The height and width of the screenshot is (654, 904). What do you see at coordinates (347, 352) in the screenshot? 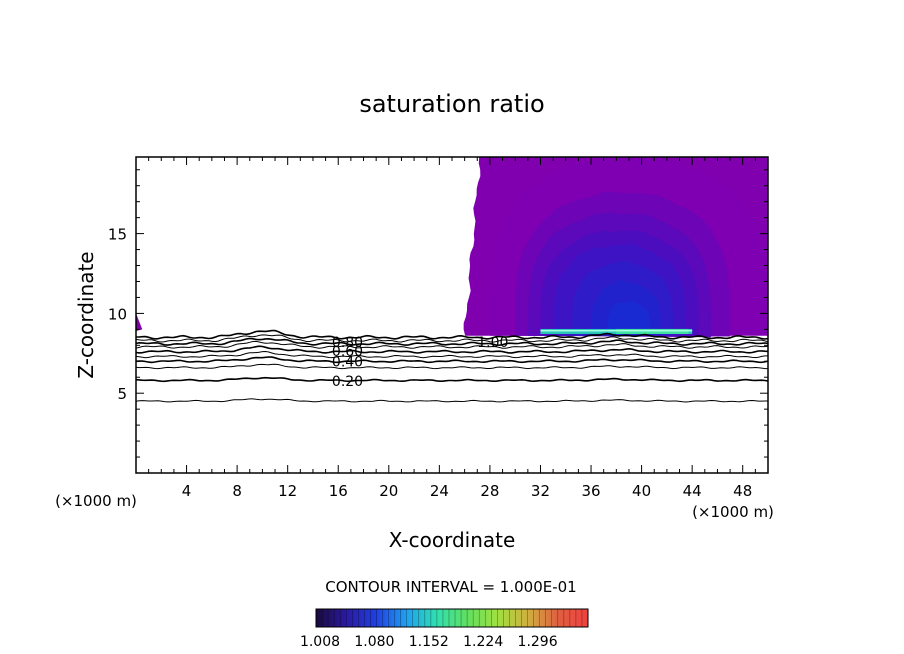
I see `contour-label: 0.60` at bounding box center [347, 352].